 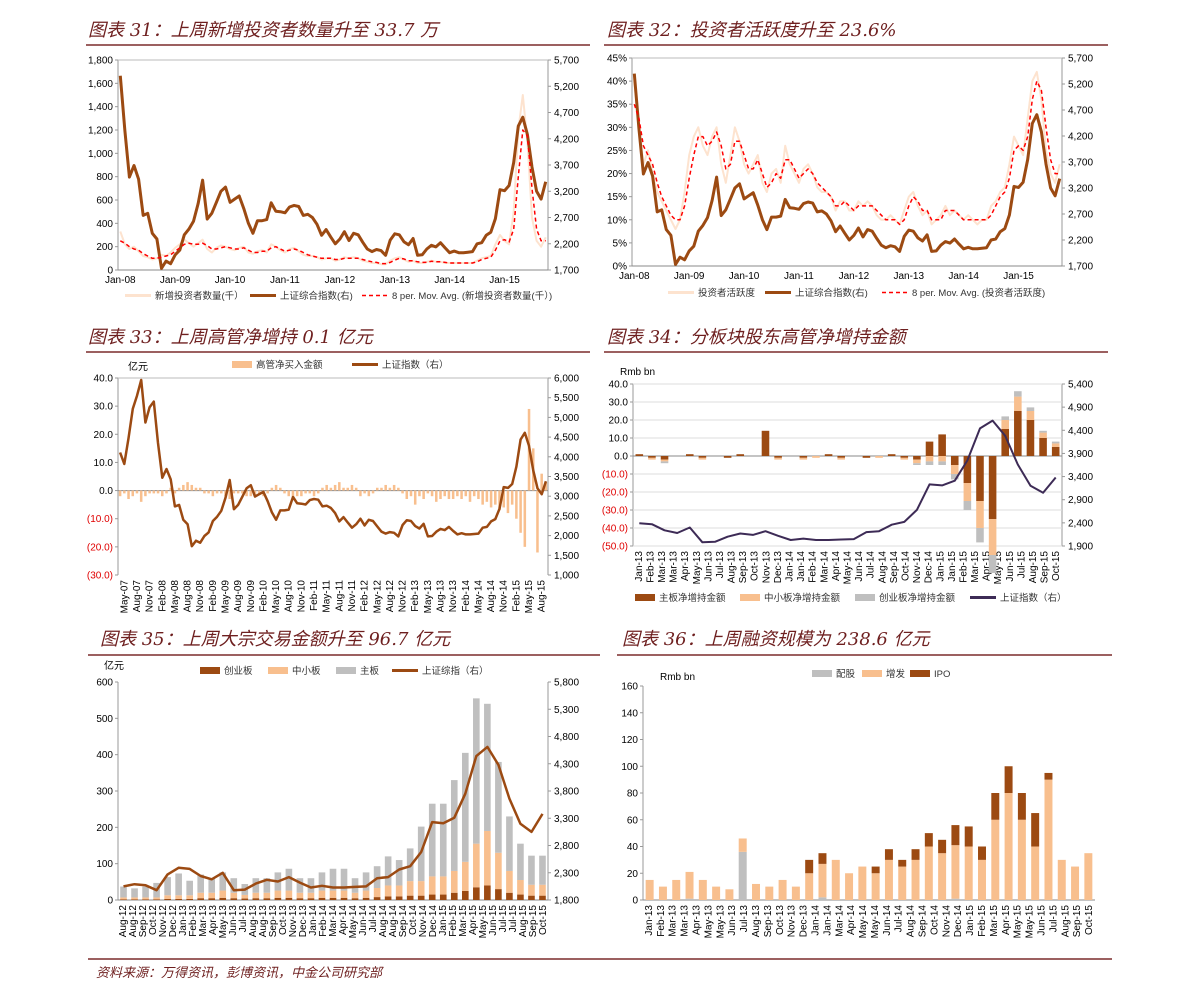 I want to click on x-tick-label: May-11, so click(x=327, y=596).